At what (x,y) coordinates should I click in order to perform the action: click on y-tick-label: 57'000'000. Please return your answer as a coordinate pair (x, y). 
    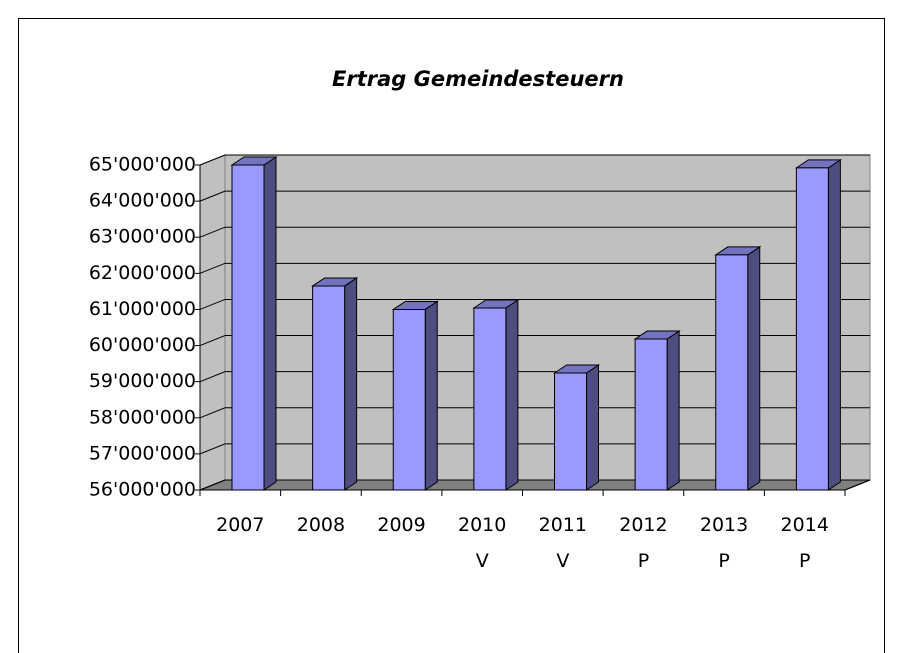
    Looking at the image, I should click on (142, 453).